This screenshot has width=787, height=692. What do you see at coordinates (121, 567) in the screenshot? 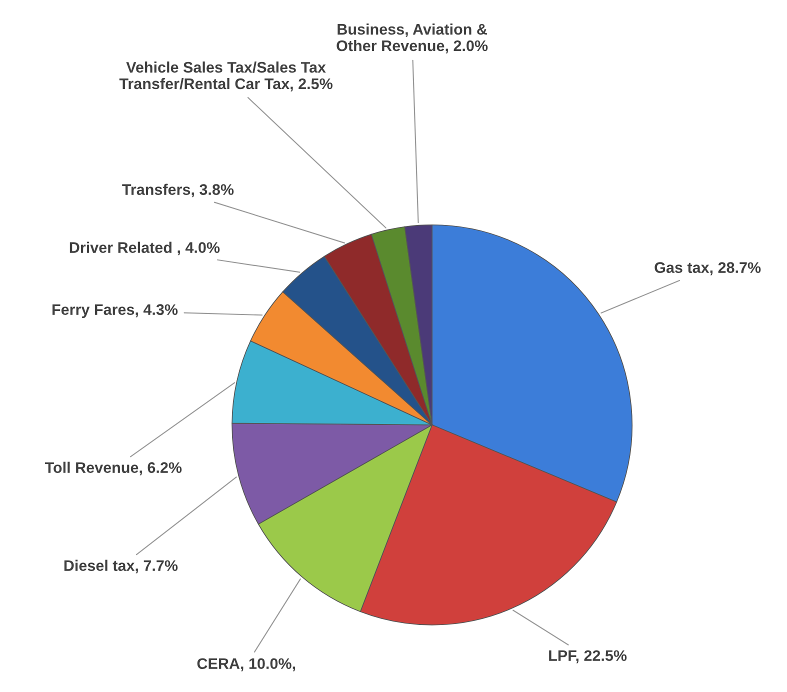
I see `slice-label: Diesel tax, 7.7%` at bounding box center [121, 567].